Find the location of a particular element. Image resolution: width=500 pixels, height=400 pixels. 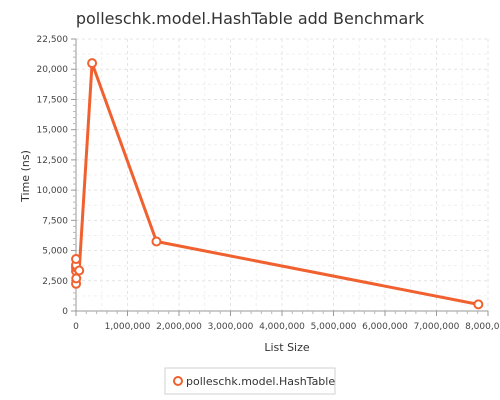

y-axis-label: Time (ns) is located at coordinates (25, 176).